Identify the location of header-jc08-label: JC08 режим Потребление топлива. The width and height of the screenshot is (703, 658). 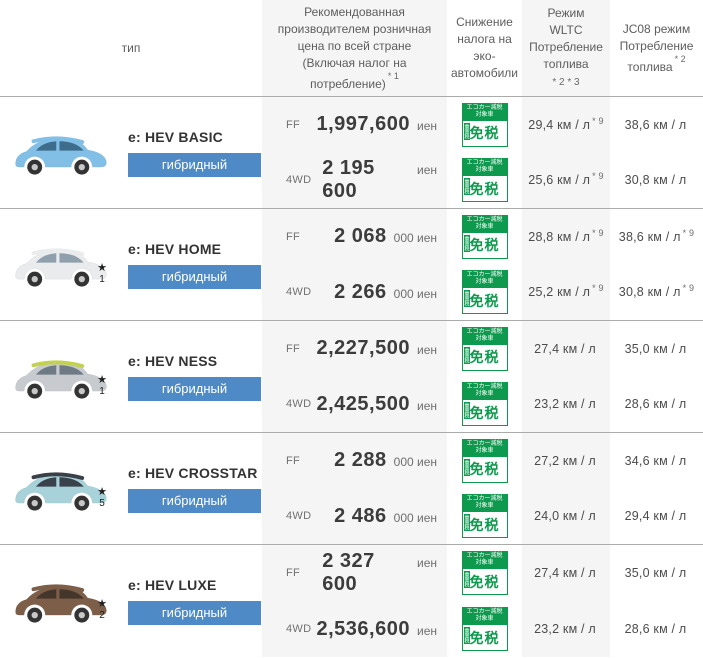
(656, 47).